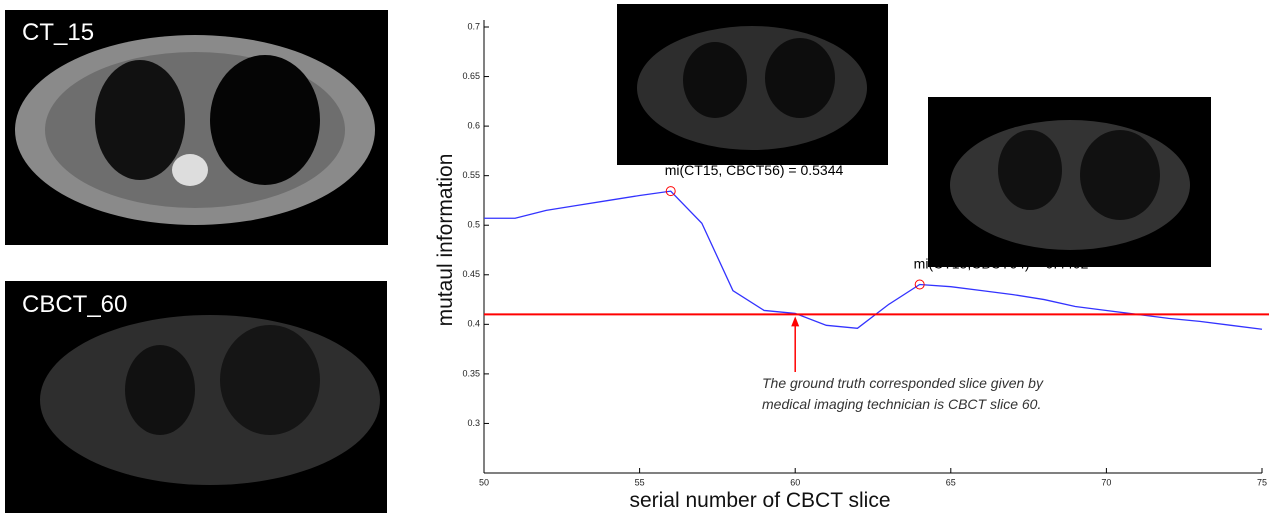 This screenshot has width=1269, height=517. I want to click on annotation: mi(CT15, CBCT56) = 0.5344, so click(754, 170).